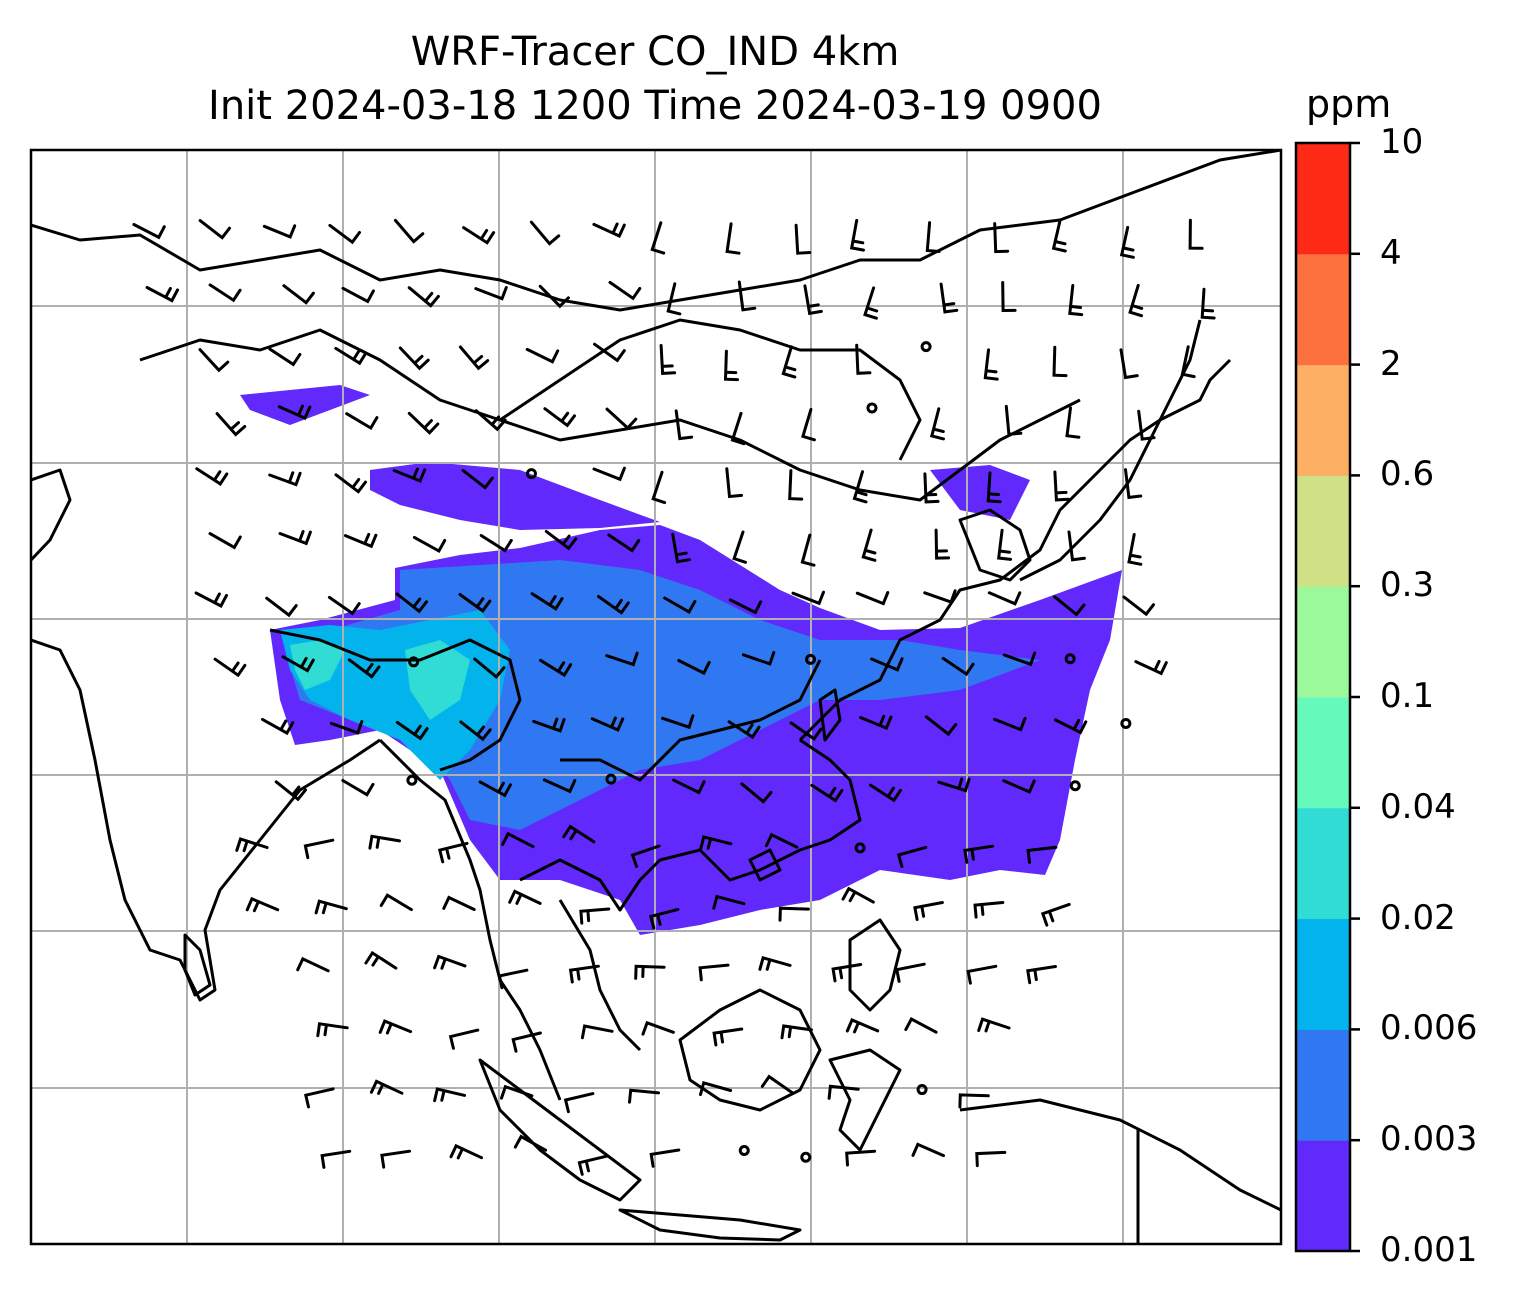  What do you see at coordinates (995, 545) in the screenshot?
I see `coastline-korea` at bounding box center [995, 545].